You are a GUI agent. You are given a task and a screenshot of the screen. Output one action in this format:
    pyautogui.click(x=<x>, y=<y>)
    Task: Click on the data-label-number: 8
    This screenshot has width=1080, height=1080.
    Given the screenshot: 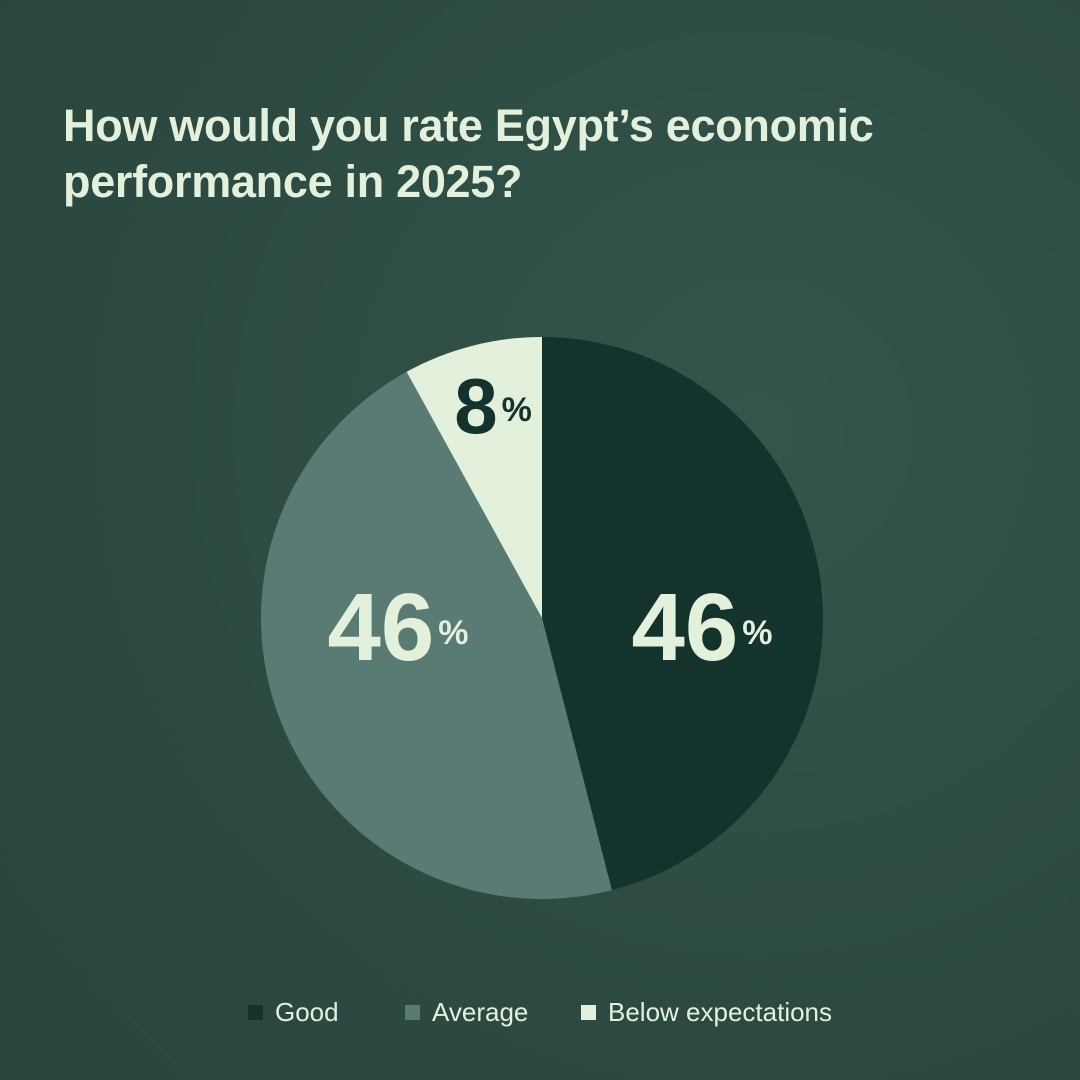 What is the action you would take?
    pyautogui.click(x=475, y=406)
    